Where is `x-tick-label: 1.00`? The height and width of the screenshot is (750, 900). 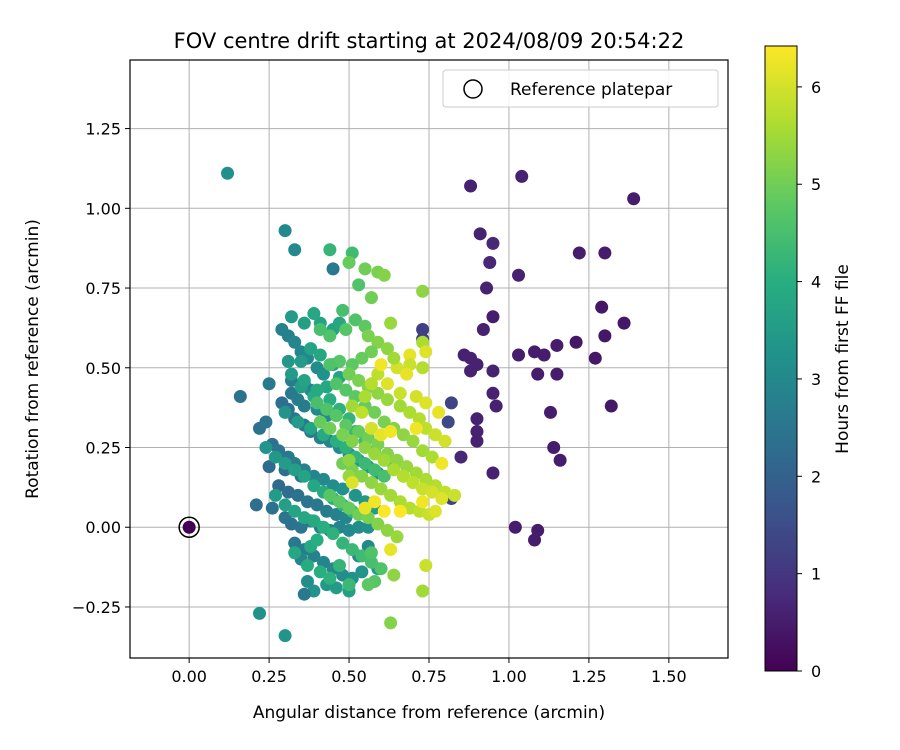 x-tick-label: 1.00 is located at coordinates (509, 676).